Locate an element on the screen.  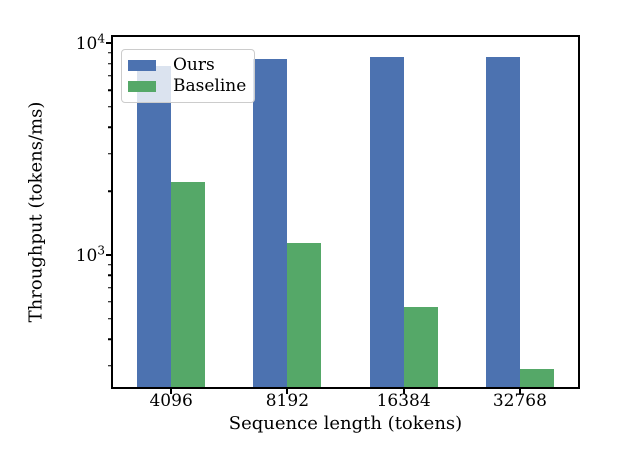
y-tick-label: 10³ is located at coordinates (90, 254).